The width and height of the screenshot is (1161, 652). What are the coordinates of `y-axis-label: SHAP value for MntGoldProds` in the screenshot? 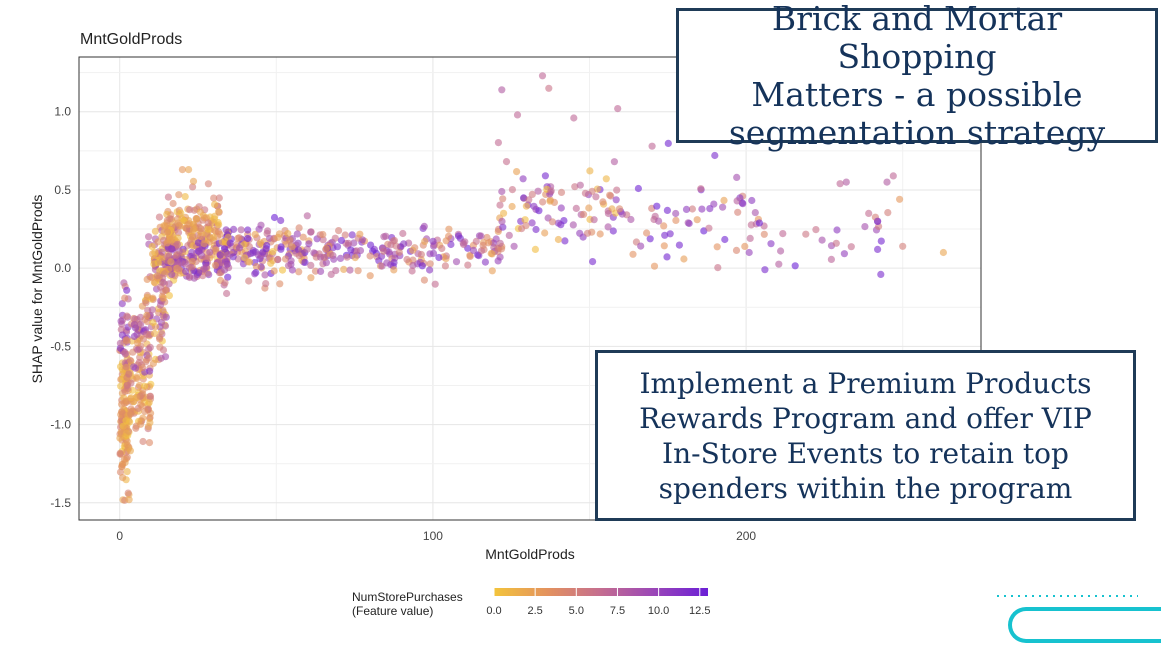 It's located at (37, 289).